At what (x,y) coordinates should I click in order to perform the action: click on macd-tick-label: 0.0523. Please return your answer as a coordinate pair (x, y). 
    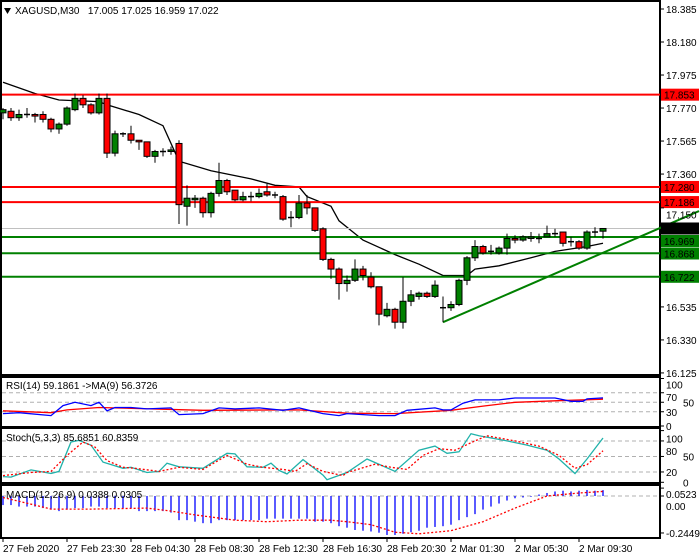
    Looking at the image, I should click on (681, 495).